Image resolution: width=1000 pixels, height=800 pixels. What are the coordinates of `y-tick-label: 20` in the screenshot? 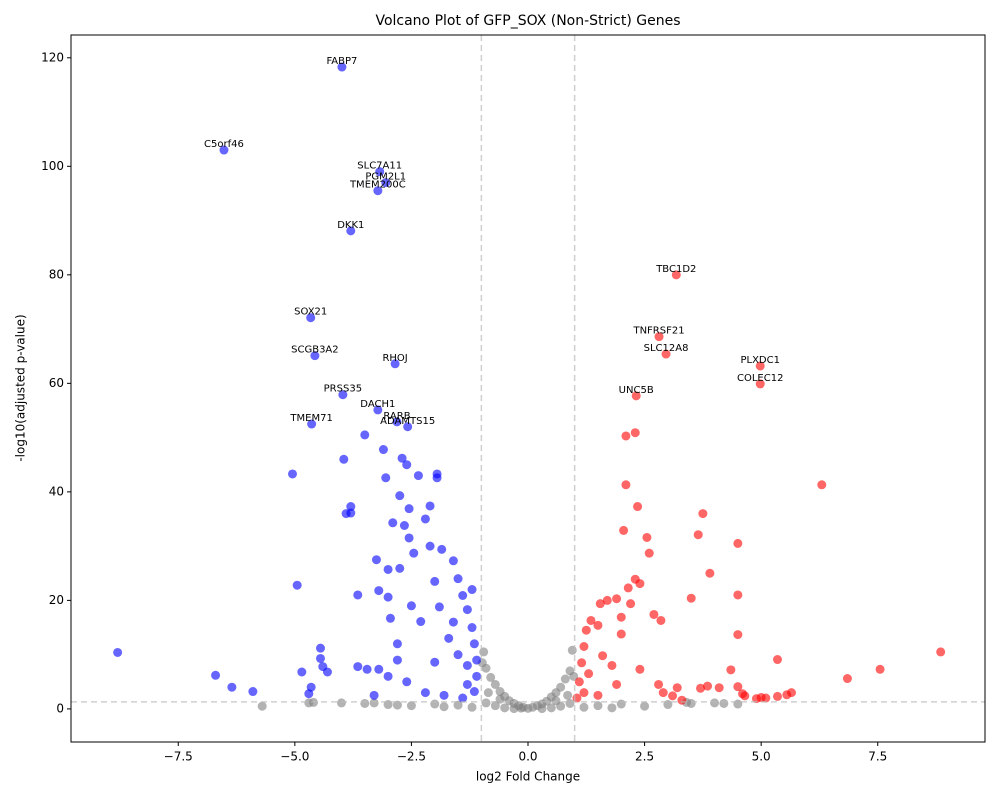 It's located at (56, 600).